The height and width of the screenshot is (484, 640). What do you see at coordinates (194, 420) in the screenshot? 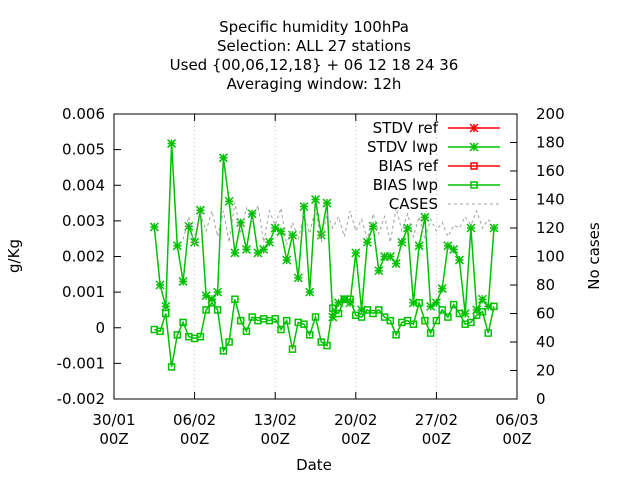
I see `x-tick-label: 06/02` at bounding box center [194, 420].